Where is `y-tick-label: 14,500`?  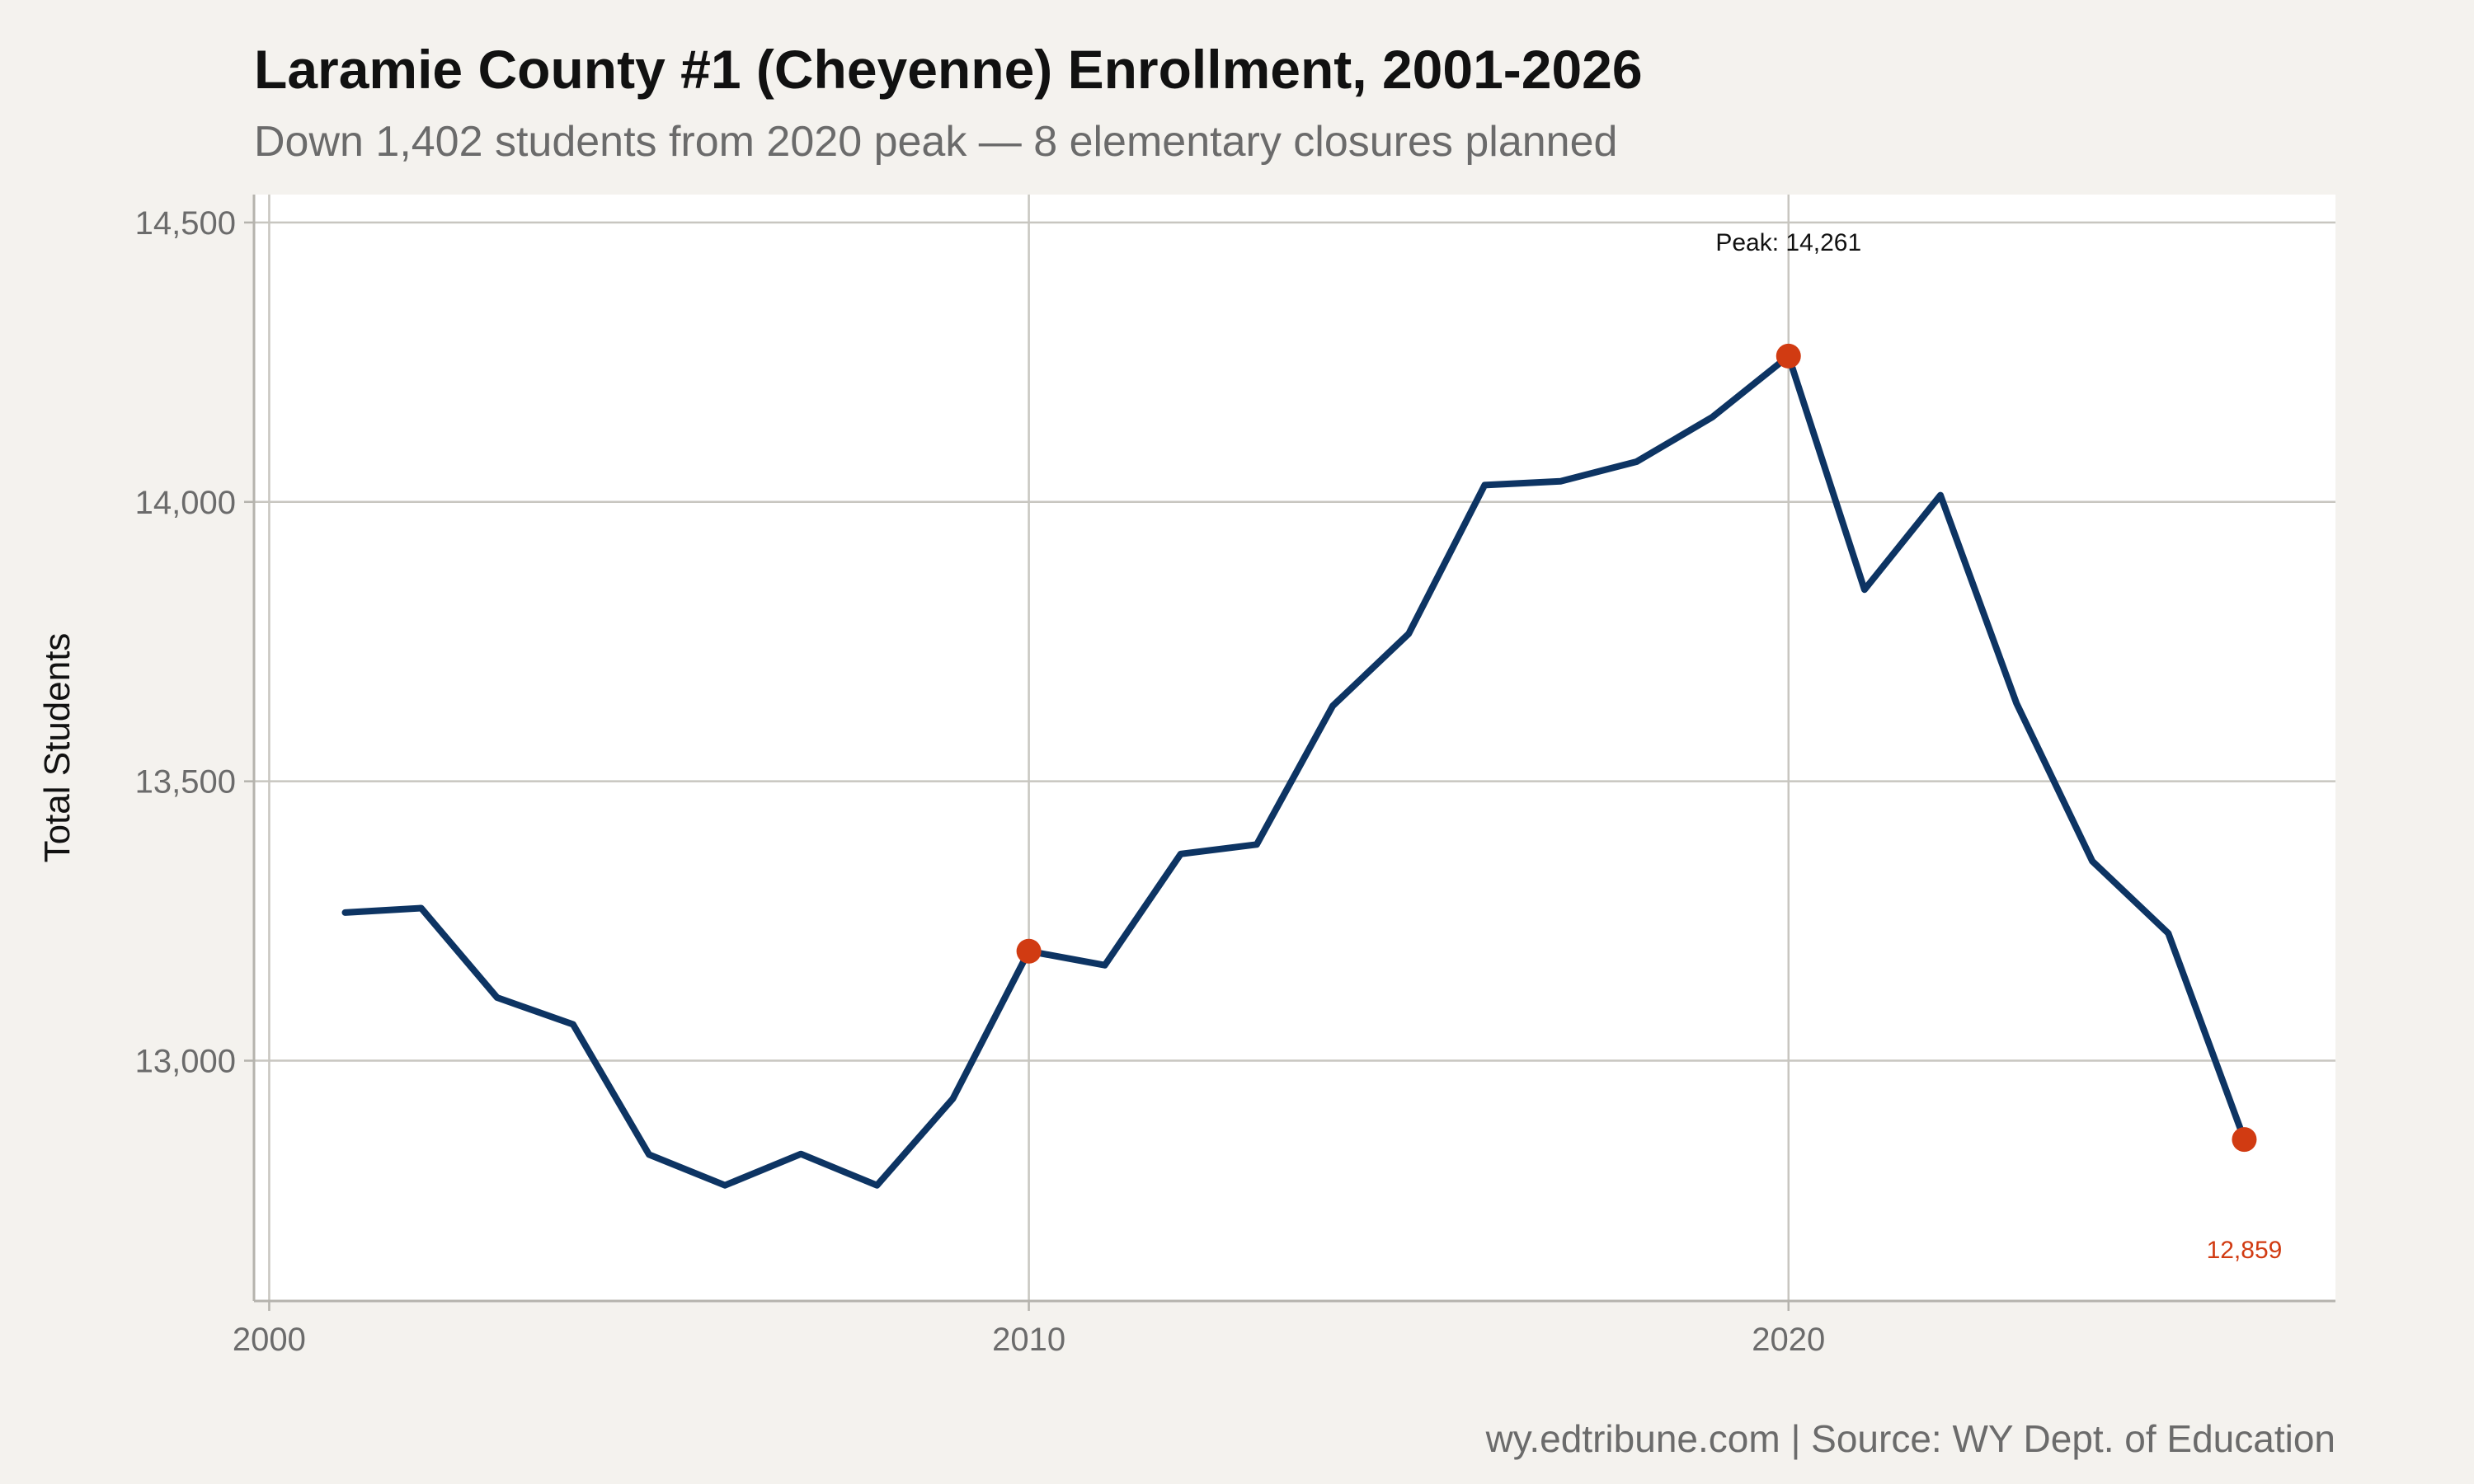 y-tick-label: 14,500 is located at coordinates (185, 223).